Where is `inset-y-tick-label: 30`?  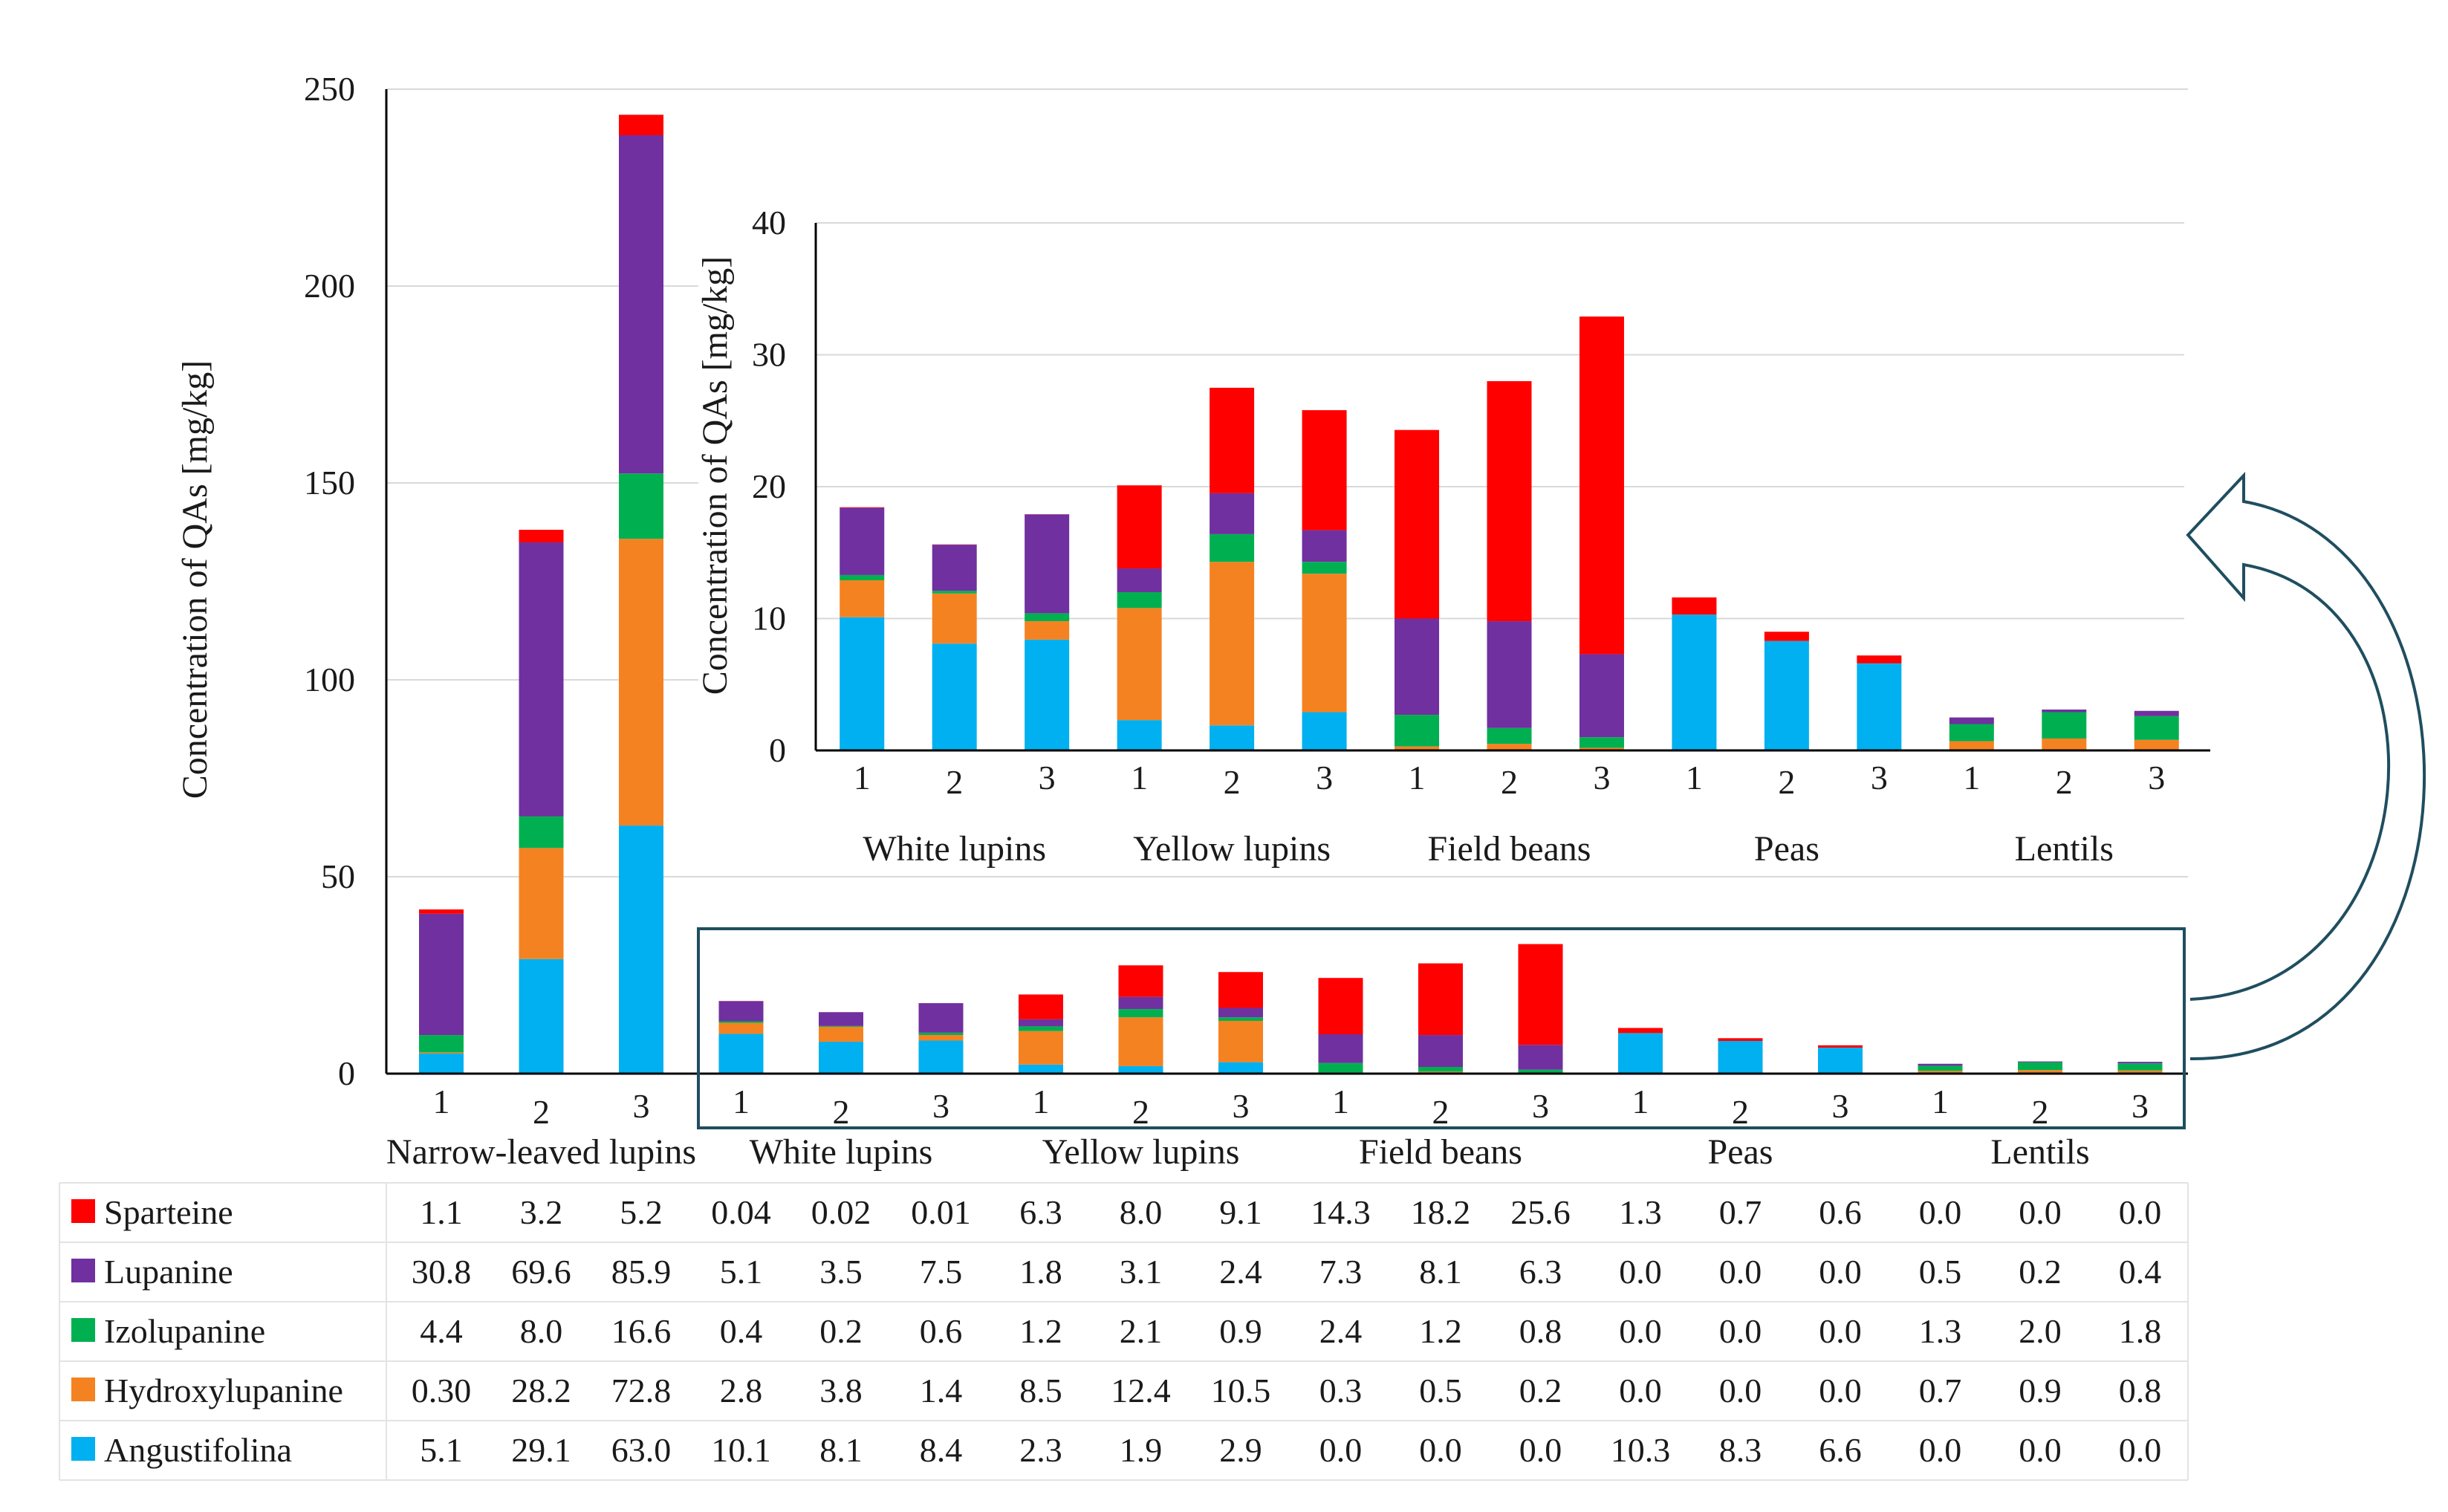
inset-y-tick-label: 30 is located at coordinates (769, 355).